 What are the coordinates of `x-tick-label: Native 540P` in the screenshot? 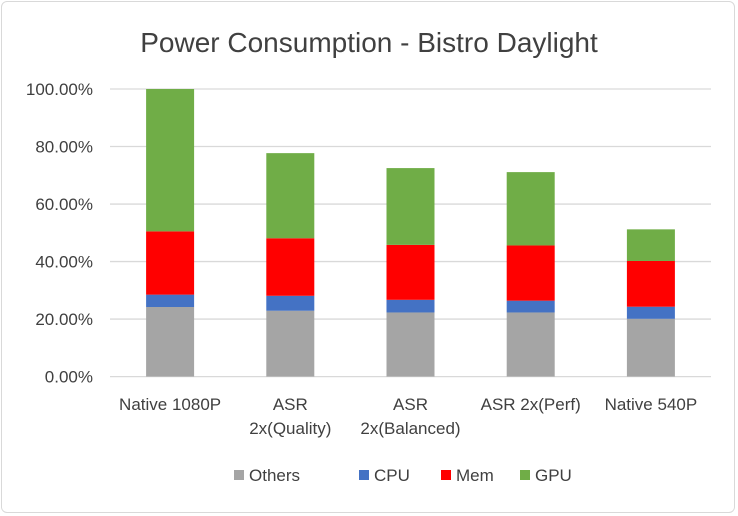 It's located at (651, 404).